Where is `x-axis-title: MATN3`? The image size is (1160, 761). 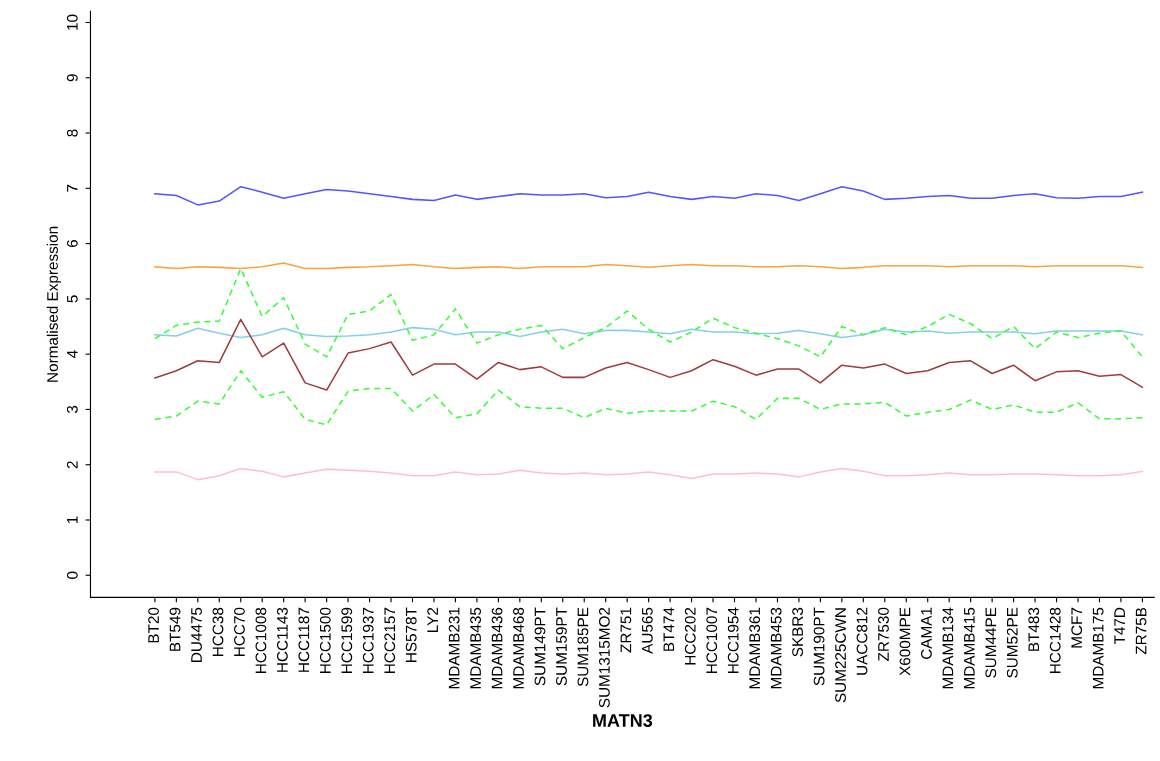
x-axis-title: MATN3 is located at coordinates (623, 720).